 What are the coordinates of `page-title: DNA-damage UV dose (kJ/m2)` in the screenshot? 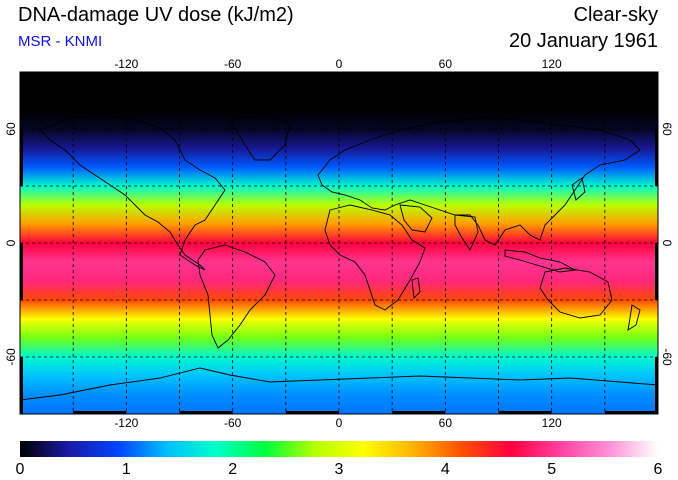 It's located at (156, 15).